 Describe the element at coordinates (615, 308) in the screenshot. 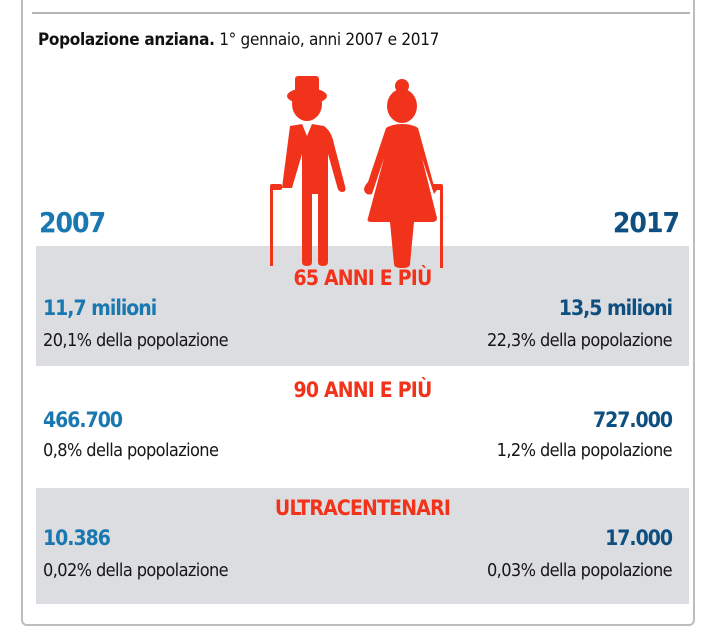

I see `value-2017: 13,5 milioni` at that location.